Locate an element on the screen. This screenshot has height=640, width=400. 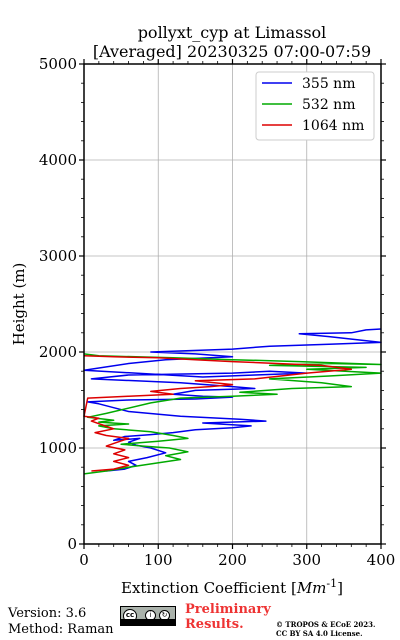
x-tick-label: 300 is located at coordinates (306, 560).